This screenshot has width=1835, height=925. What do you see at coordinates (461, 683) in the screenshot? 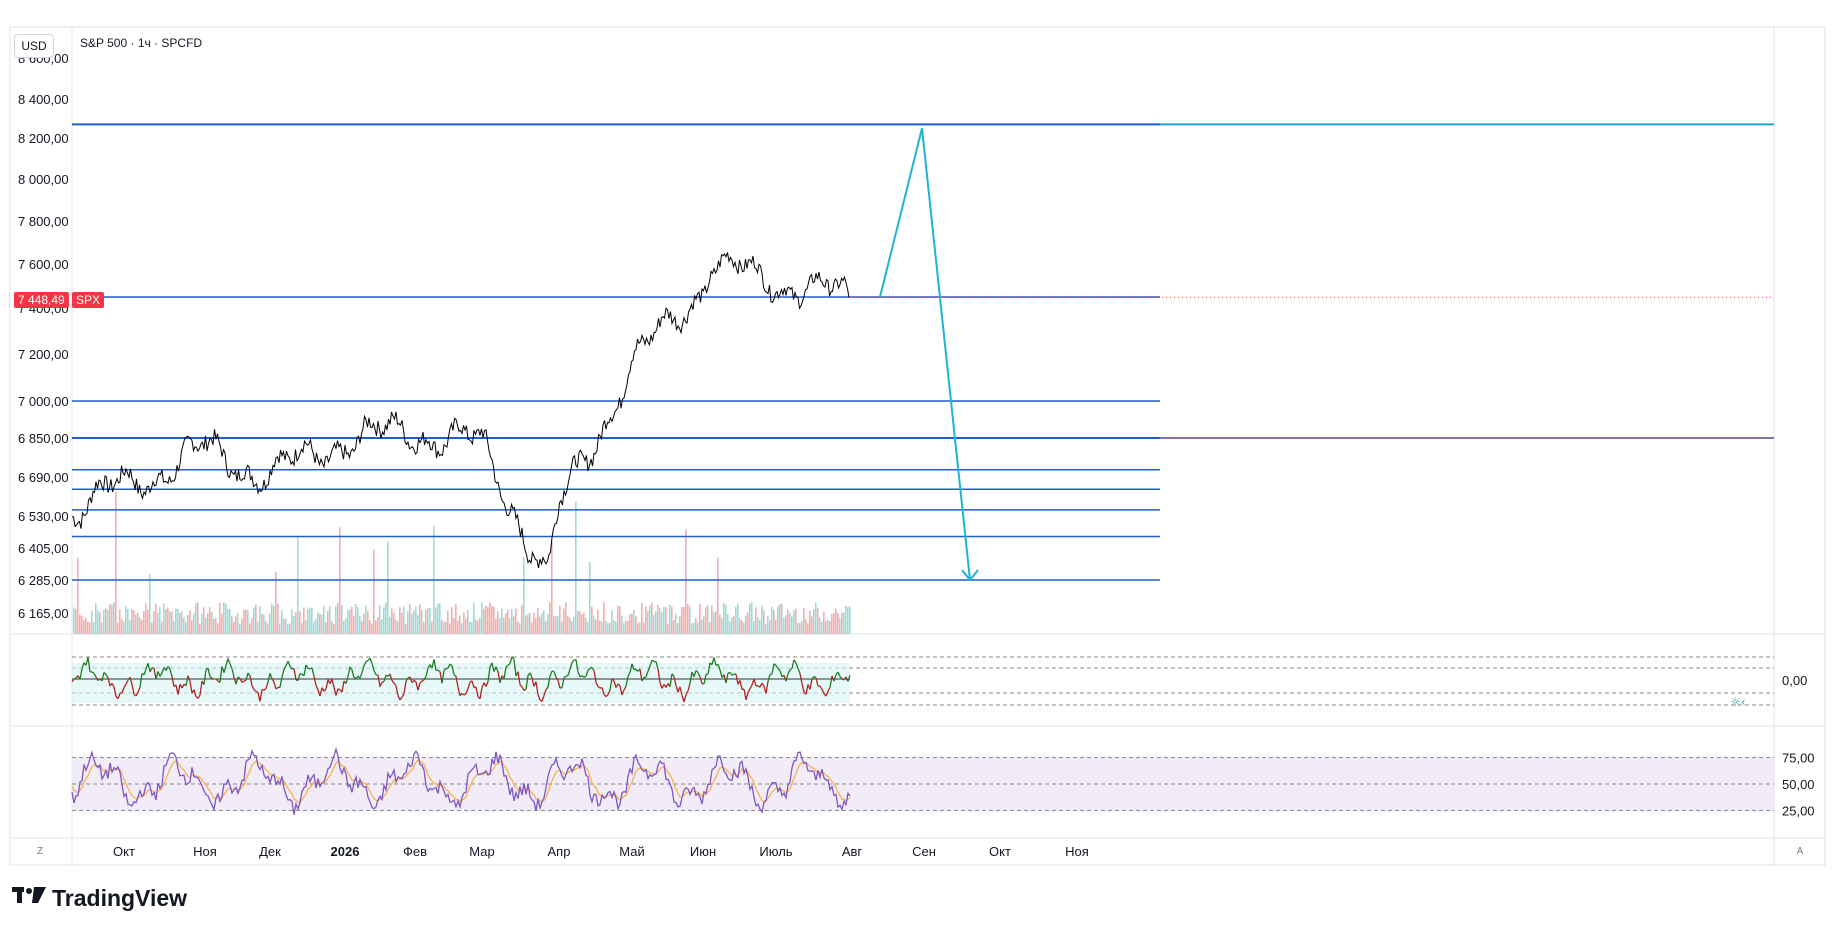
I see `osc-band` at bounding box center [461, 683].